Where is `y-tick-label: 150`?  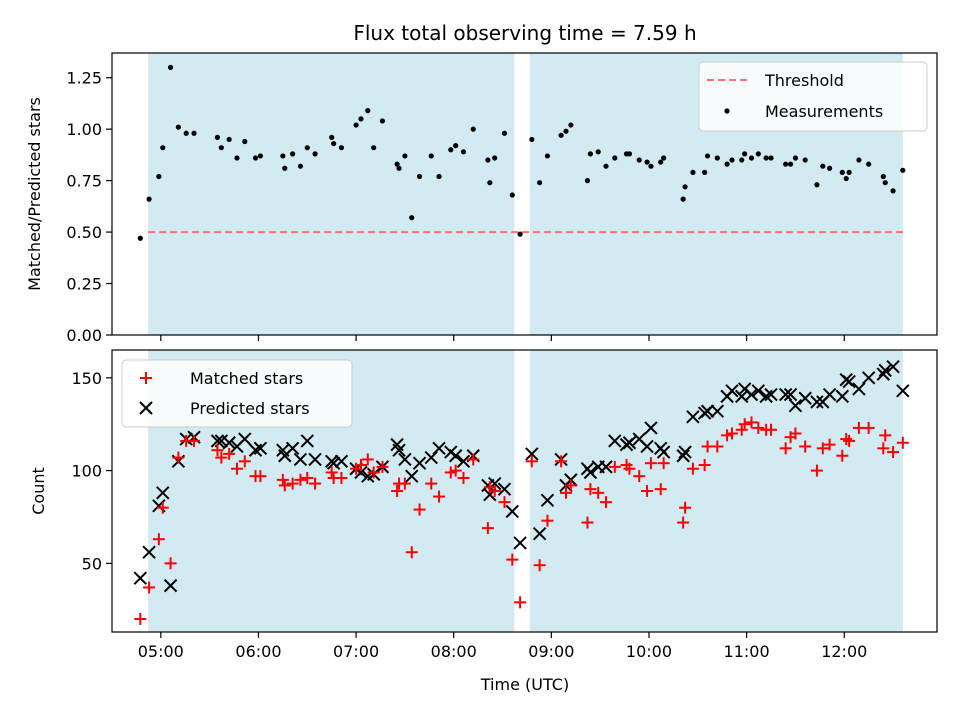
y-tick-label: 150 is located at coordinates (86, 378).